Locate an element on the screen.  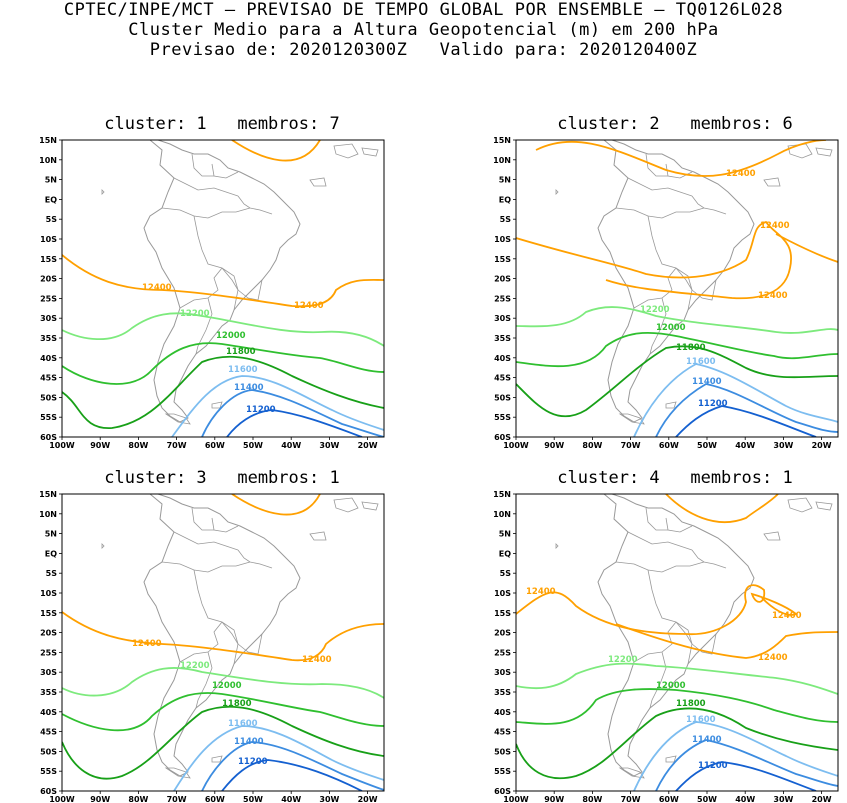
contour-label-11600: 11600 is located at coordinates (701, 720).